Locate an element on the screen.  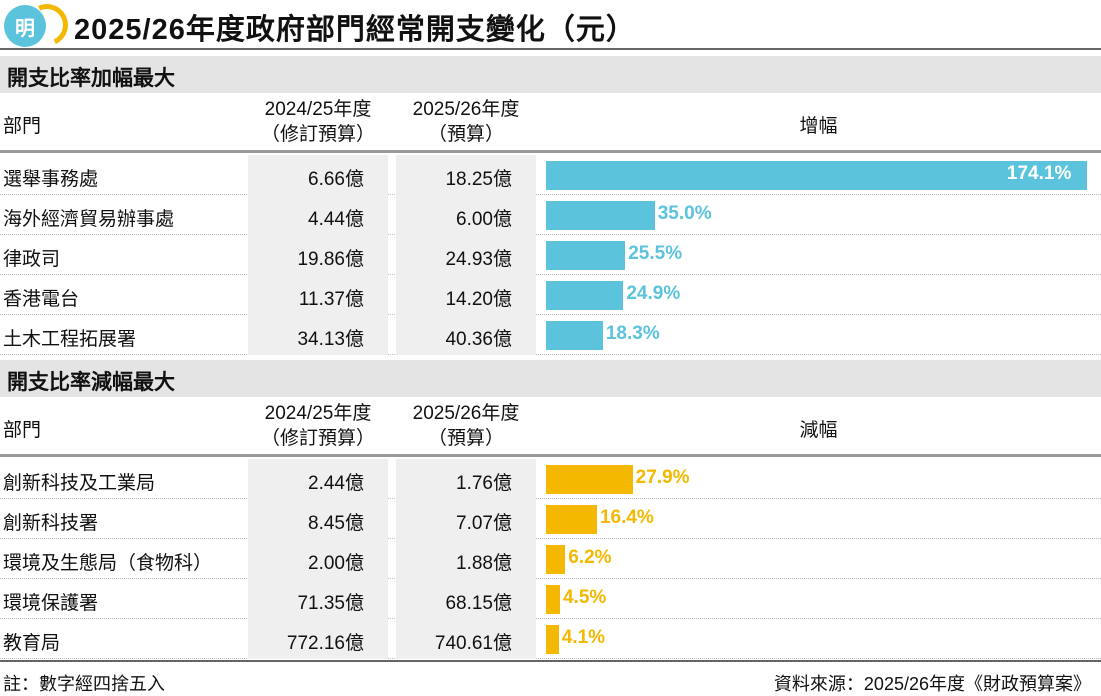
footer: 註：數字經四捨五入 資料來源：2025/26年度《財政預算案》 is located at coordinates (550, 677).